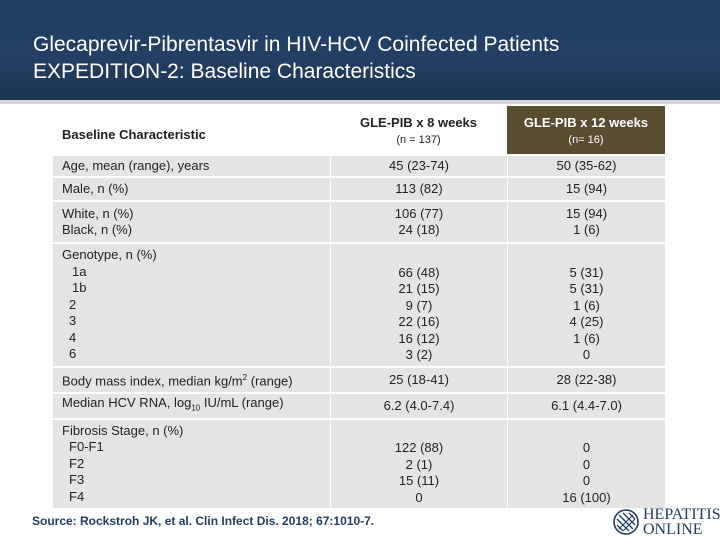 This screenshot has width=720, height=540. What do you see at coordinates (418, 166) in the screenshot?
I see `cell-8-weeks: 45 (23-74)` at bounding box center [418, 166].